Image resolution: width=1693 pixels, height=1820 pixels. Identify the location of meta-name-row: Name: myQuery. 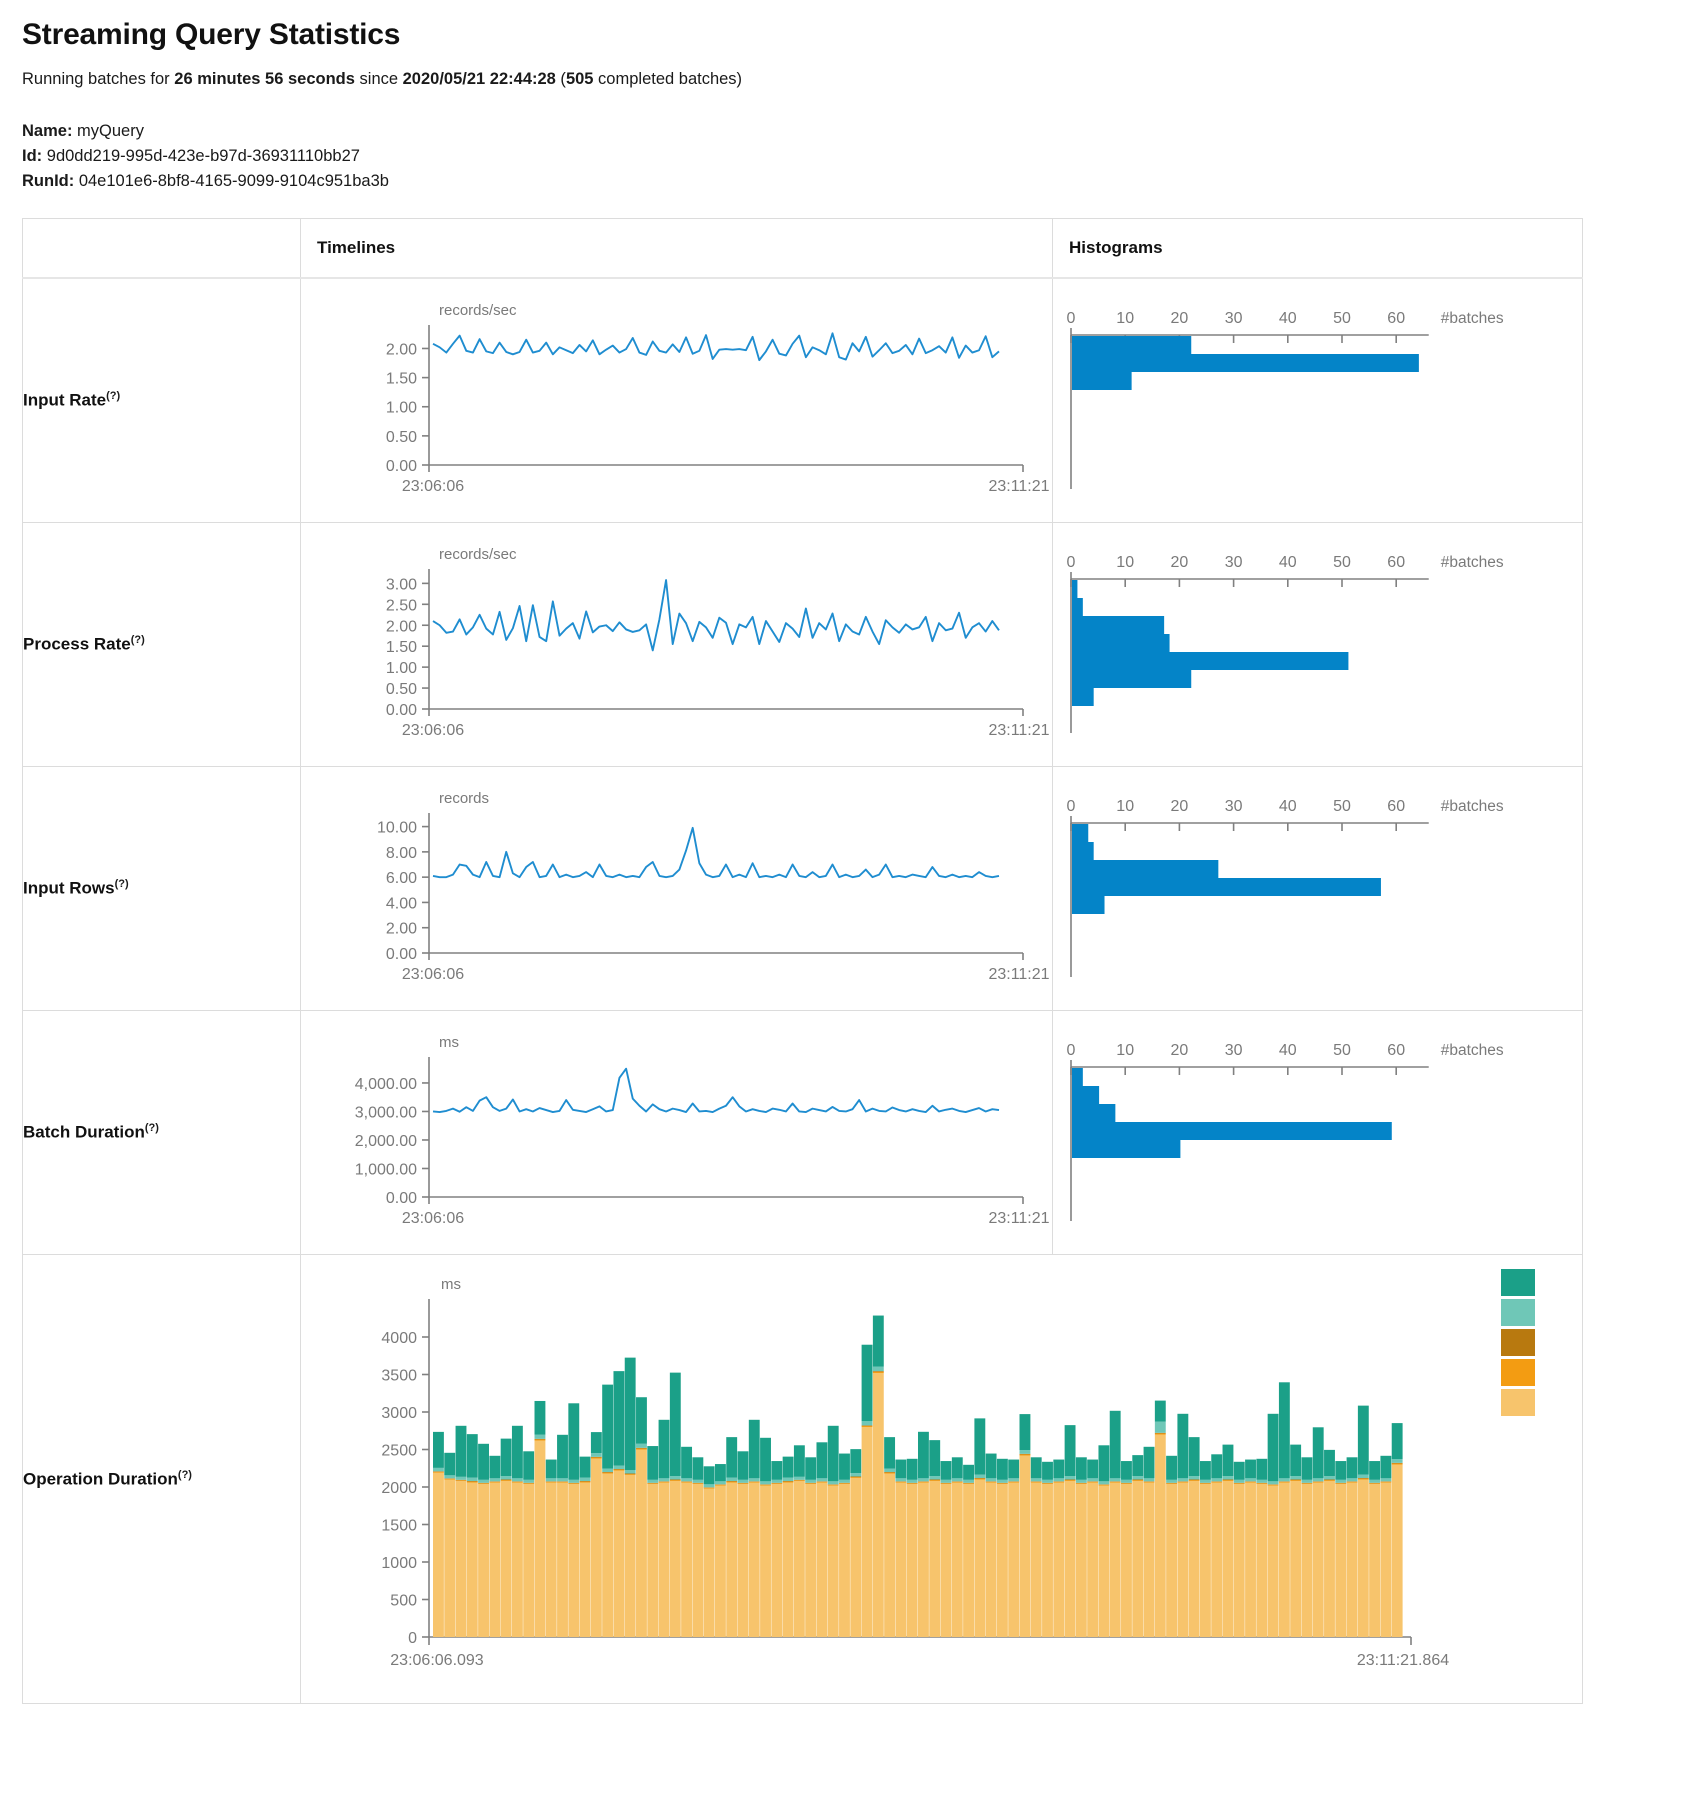
(846, 131).